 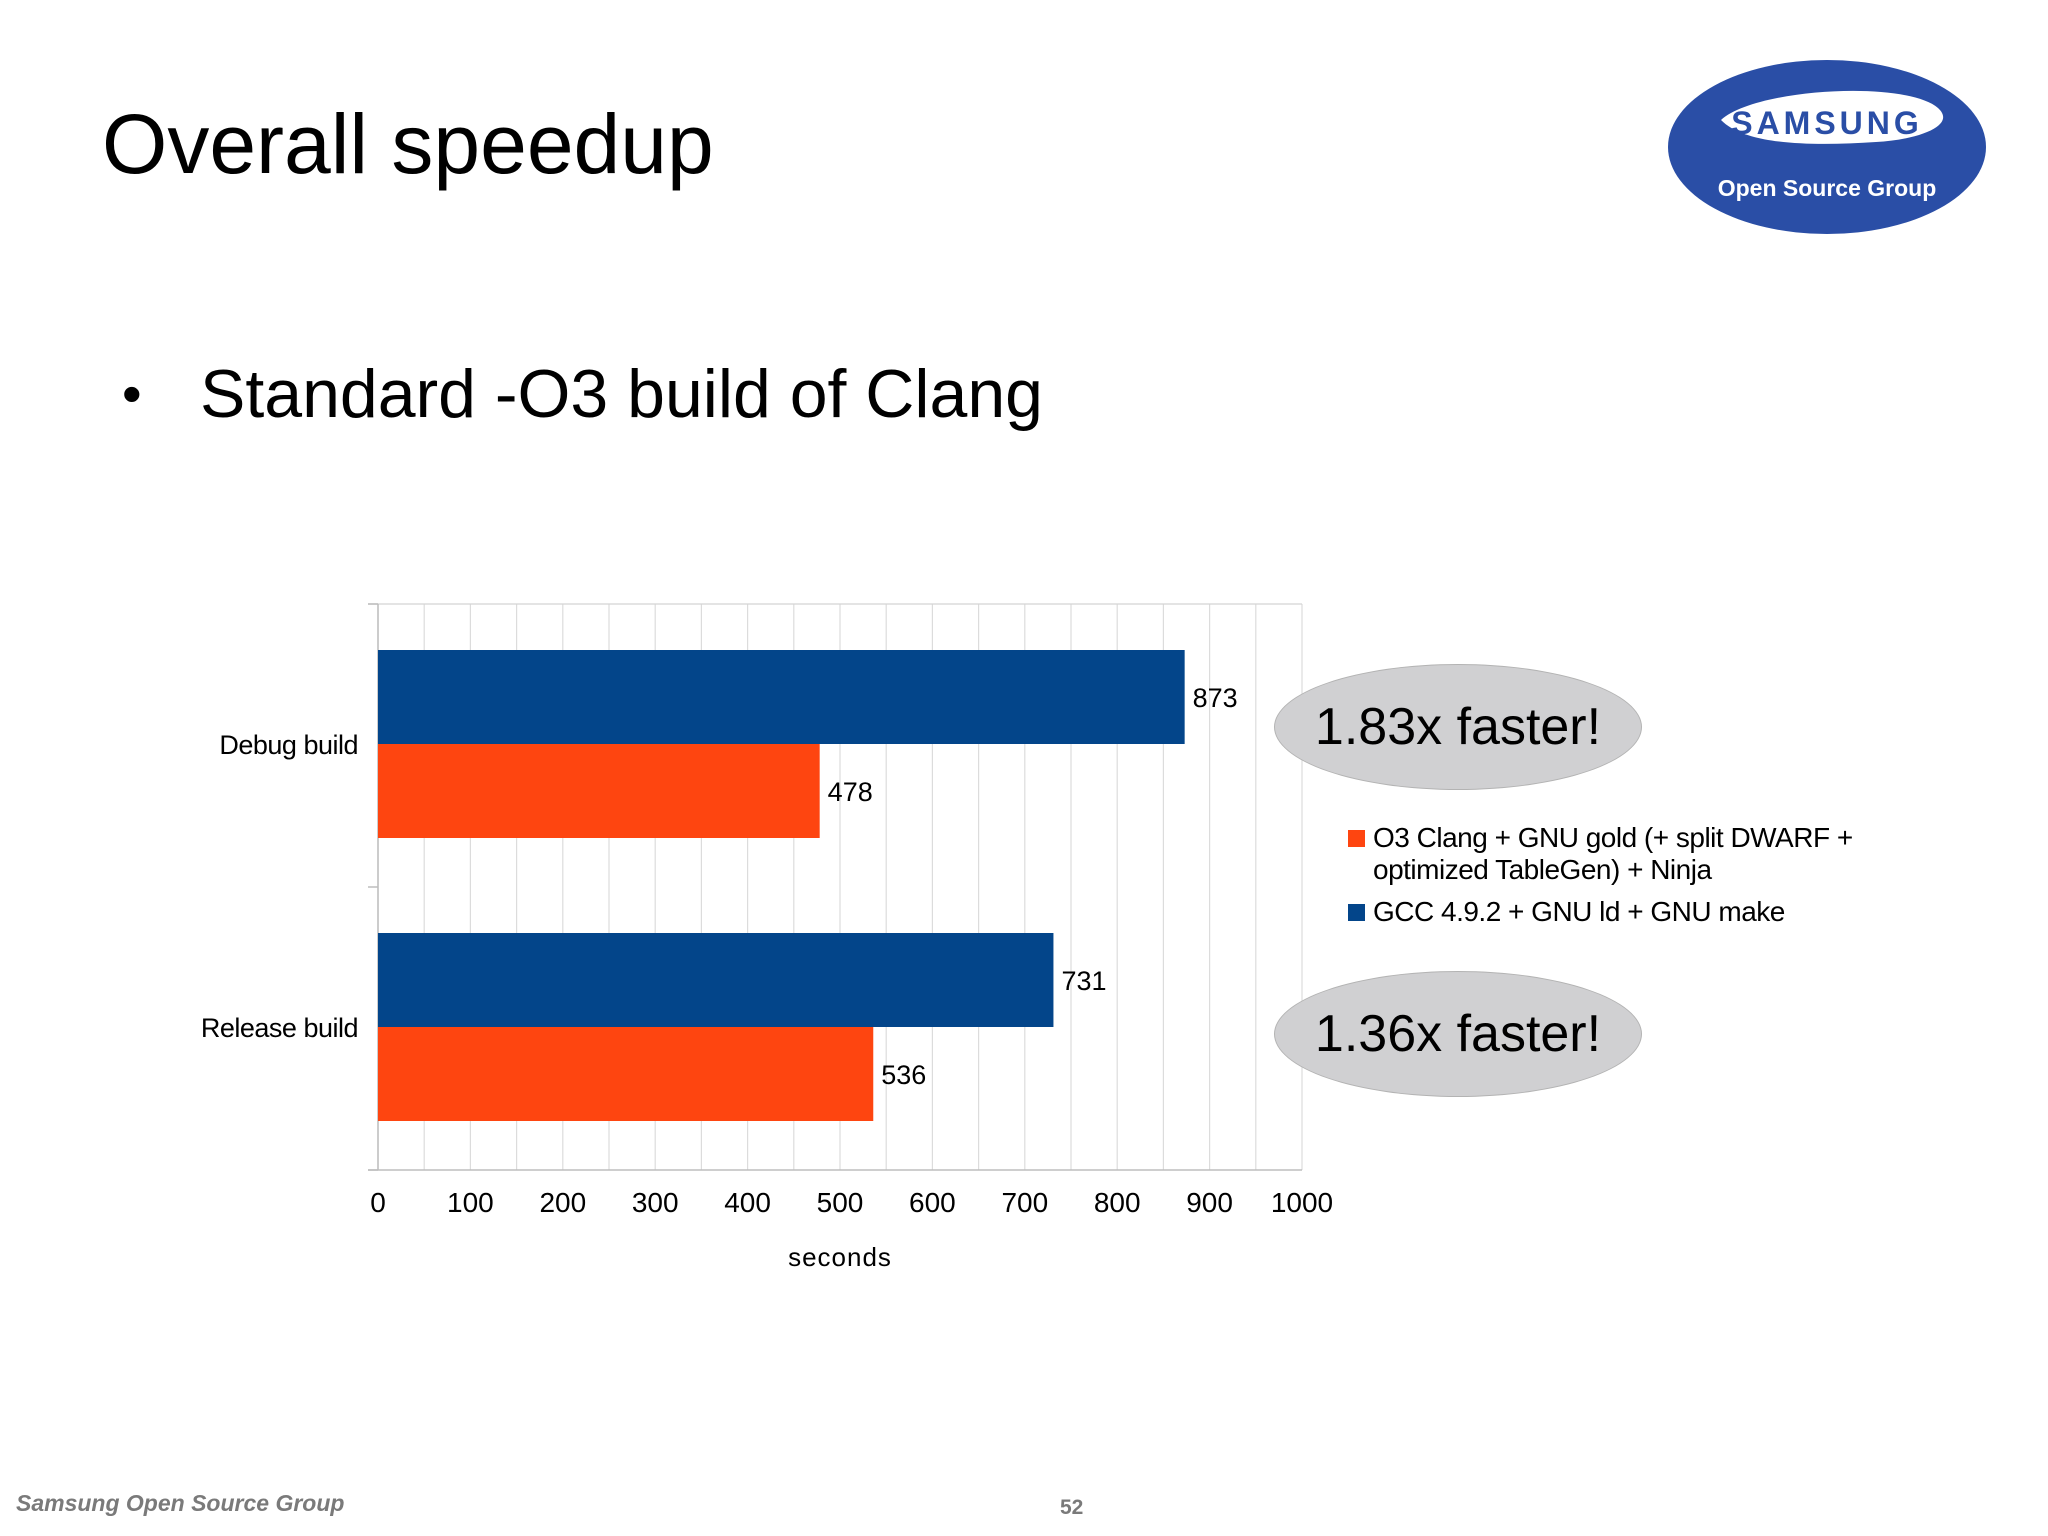 What do you see at coordinates (180, 1503) in the screenshot?
I see `footer-org: Samsung Open Source Group` at bounding box center [180, 1503].